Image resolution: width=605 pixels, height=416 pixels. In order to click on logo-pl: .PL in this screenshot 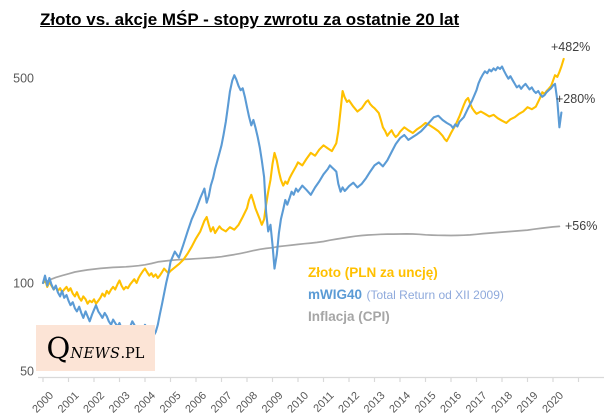, I will do `click(132, 354)`.